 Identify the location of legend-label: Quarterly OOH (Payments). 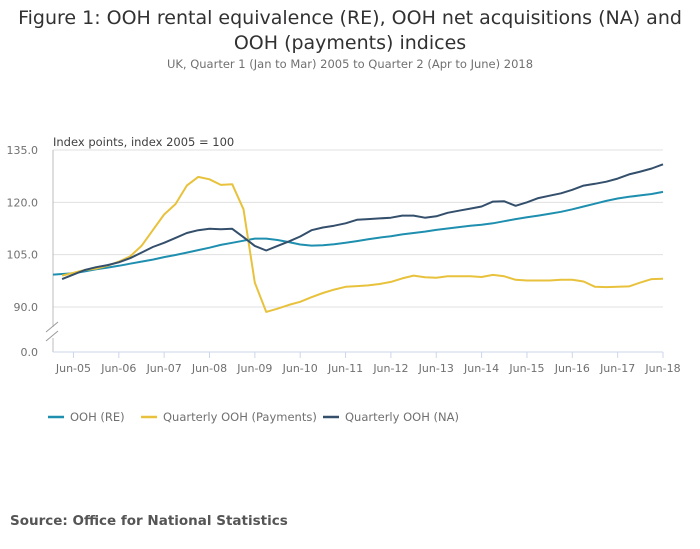
(240, 417).